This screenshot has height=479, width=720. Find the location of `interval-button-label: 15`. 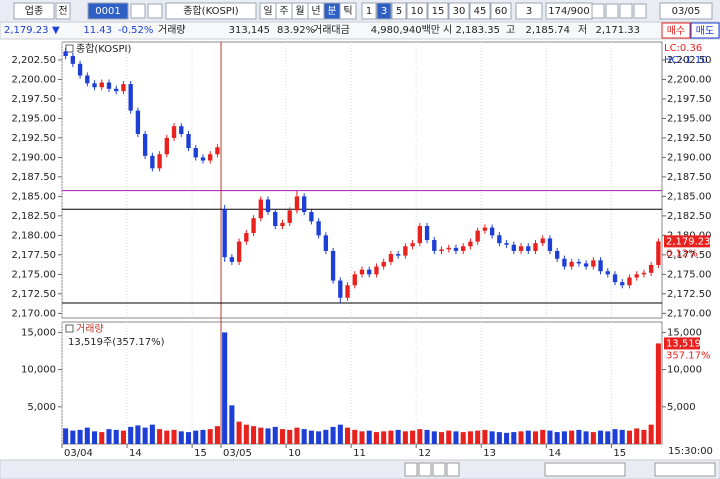

interval-button-label: 15 is located at coordinates (438, 11).